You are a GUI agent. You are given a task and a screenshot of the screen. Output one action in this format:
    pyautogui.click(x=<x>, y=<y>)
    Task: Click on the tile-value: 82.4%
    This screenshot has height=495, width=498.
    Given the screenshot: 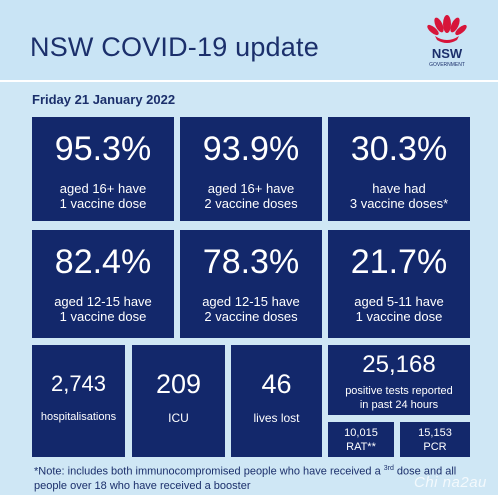 What is the action you would take?
    pyautogui.click(x=103, y=262)
    